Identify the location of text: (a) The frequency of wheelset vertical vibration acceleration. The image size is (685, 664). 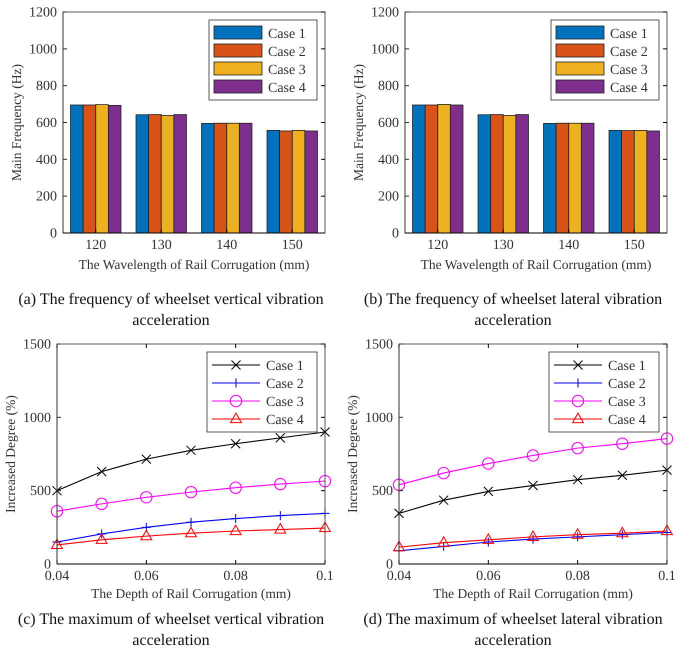
(171, 310).